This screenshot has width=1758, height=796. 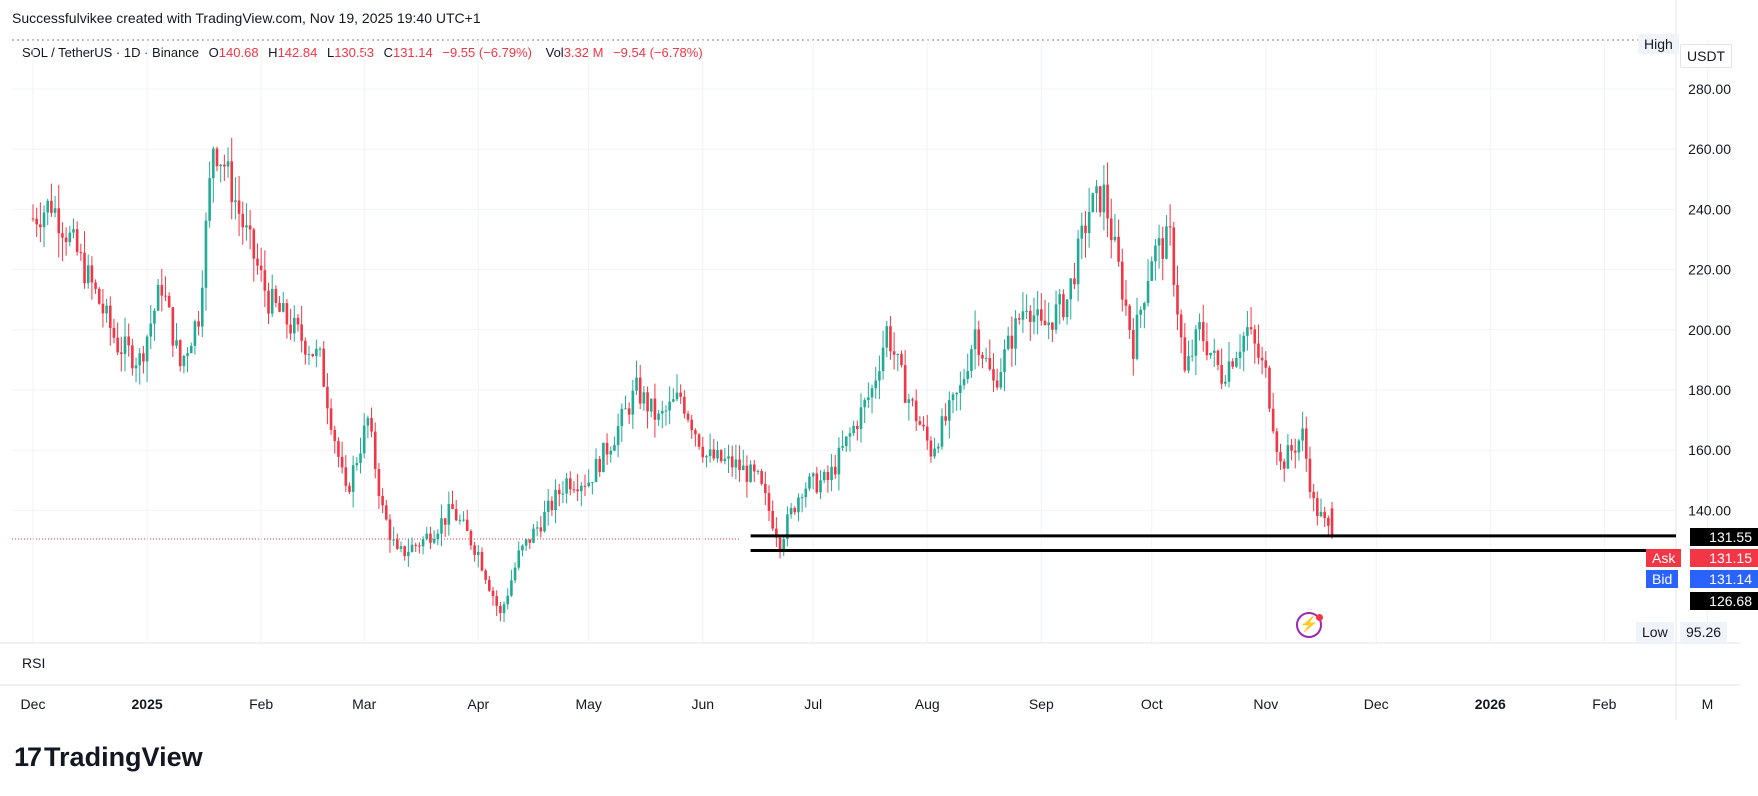 I want to click on tradingview-brand: 17 TradingView, so click(x=108, y=757).